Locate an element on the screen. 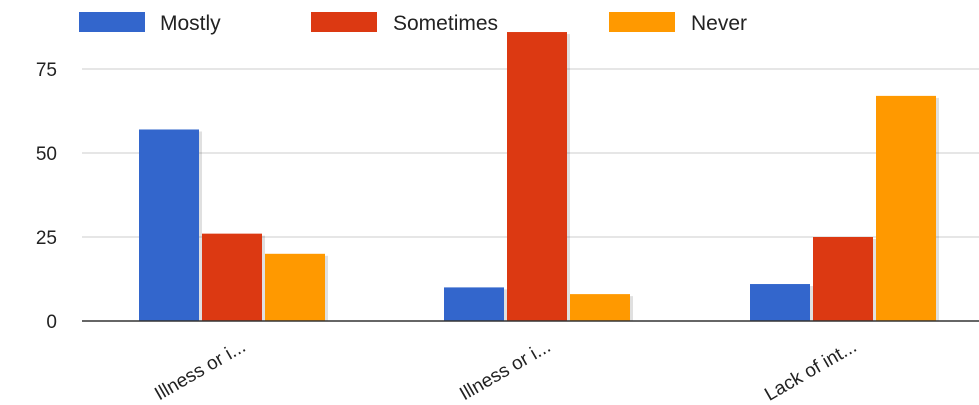 This screenshot has height=405, width=979. legend: Mostly Sometimes Never is located at coordinates (413, 23).